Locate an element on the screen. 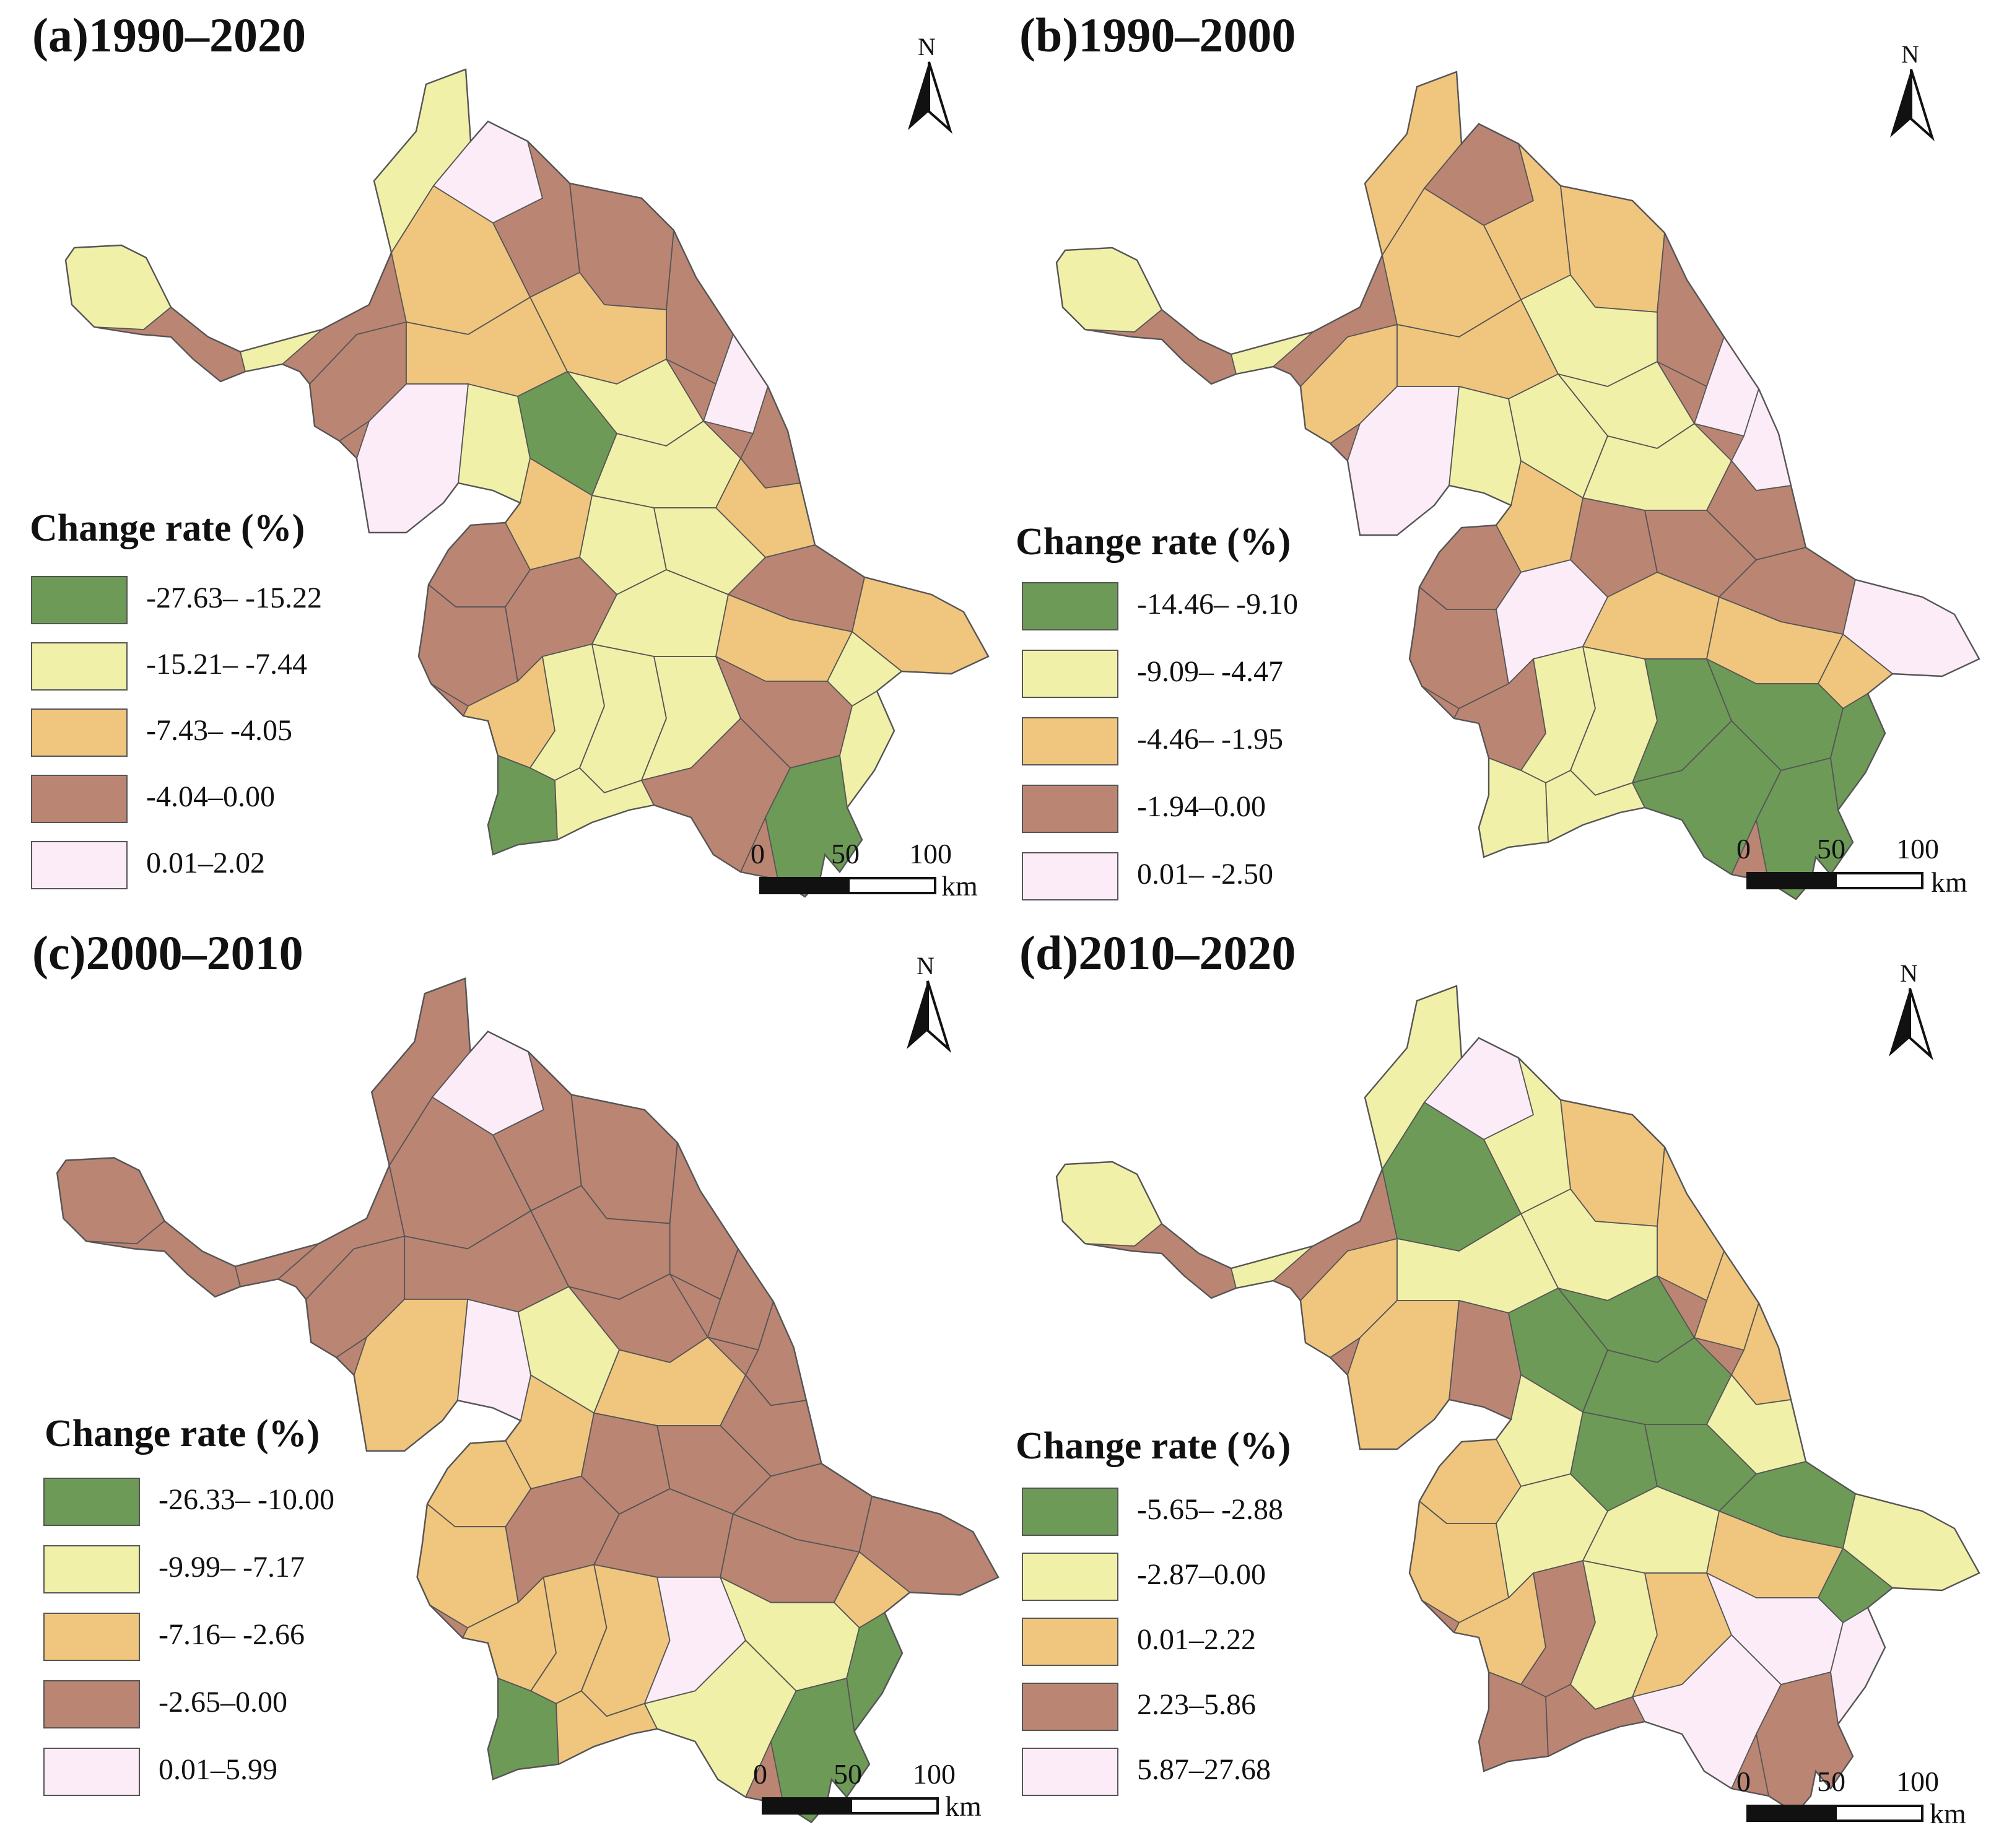 The height and width of the screenshot is (1848, 2004). legend-label: -15.21– -7.44 is located at coordinates (226, 664).